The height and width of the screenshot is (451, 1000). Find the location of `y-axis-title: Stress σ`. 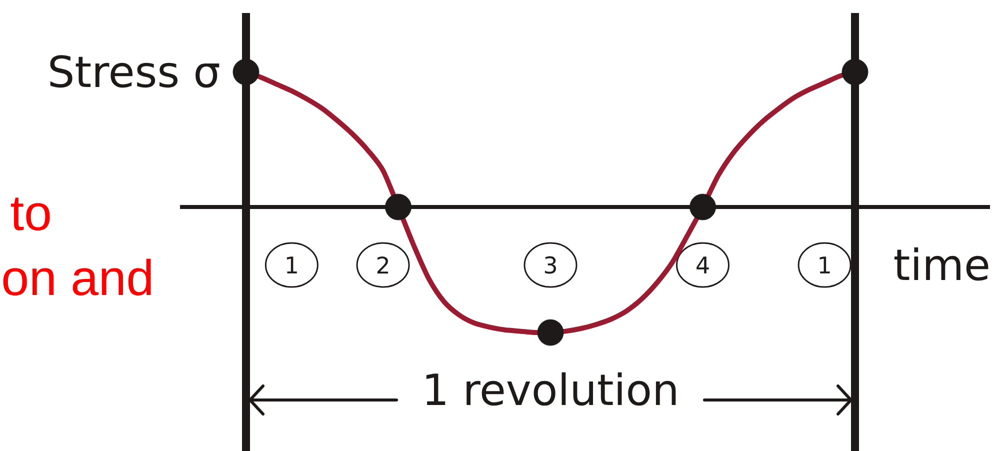

y-axis-title: Stress σ is located at coordinates (135, 71).